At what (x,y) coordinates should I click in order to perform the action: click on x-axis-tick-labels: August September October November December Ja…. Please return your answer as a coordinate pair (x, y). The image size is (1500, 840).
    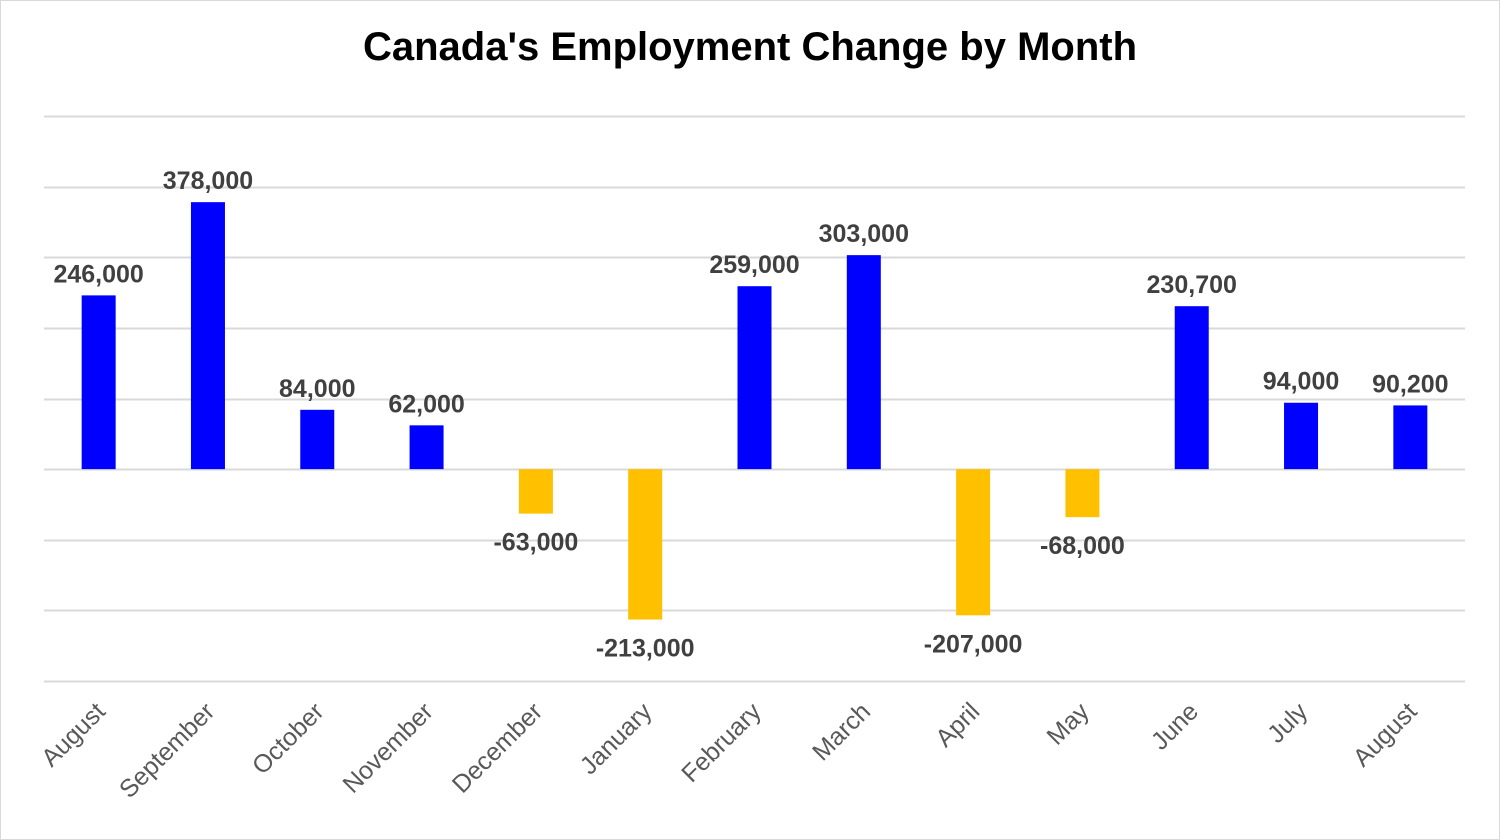
    Looking at the image, I should click on (729, 750).